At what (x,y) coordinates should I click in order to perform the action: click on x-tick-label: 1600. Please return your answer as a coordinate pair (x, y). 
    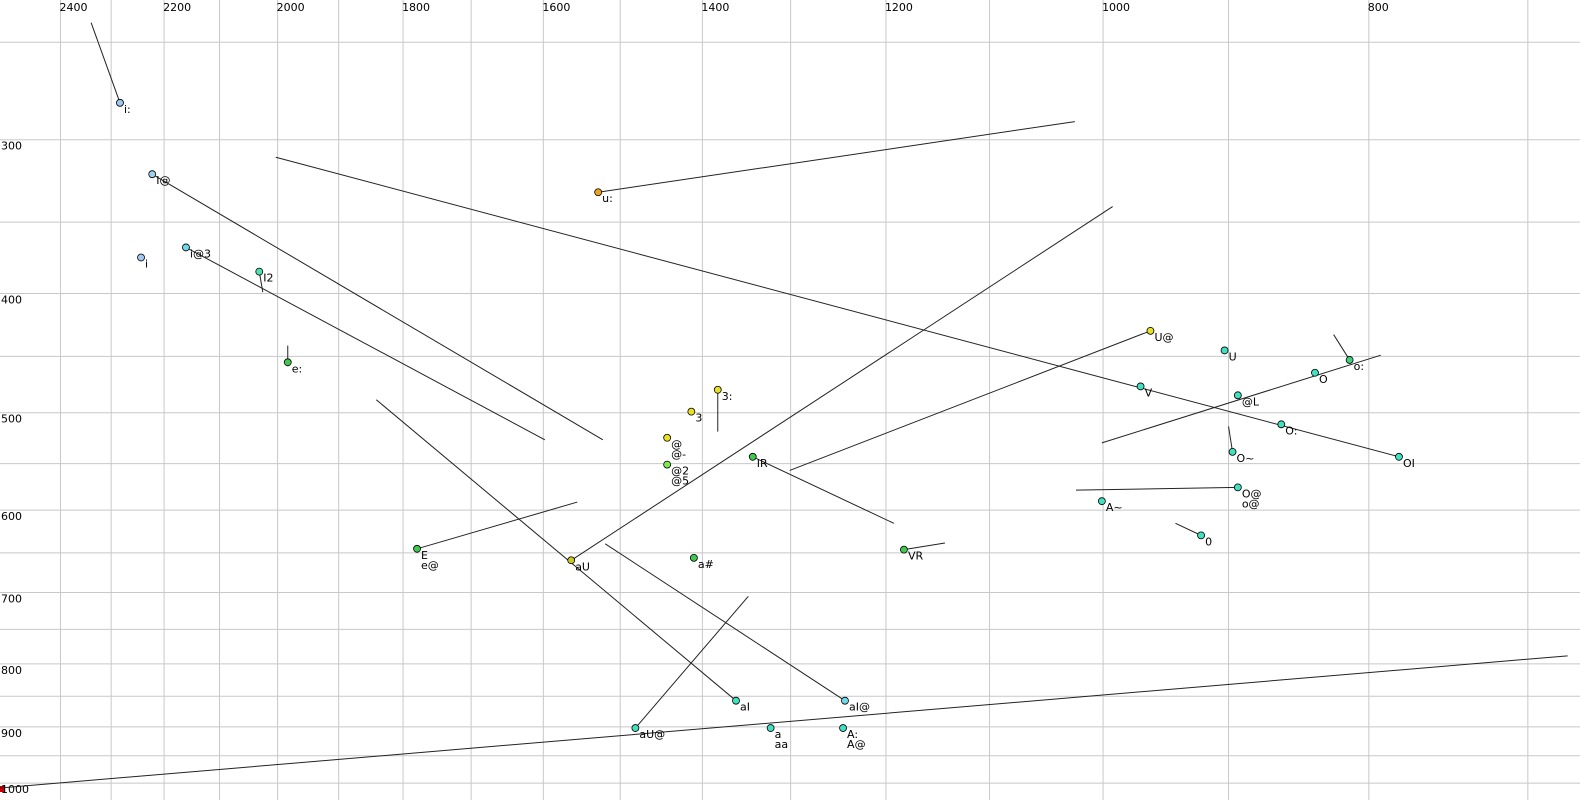
    Looking at the image, I should click on (556, 7).